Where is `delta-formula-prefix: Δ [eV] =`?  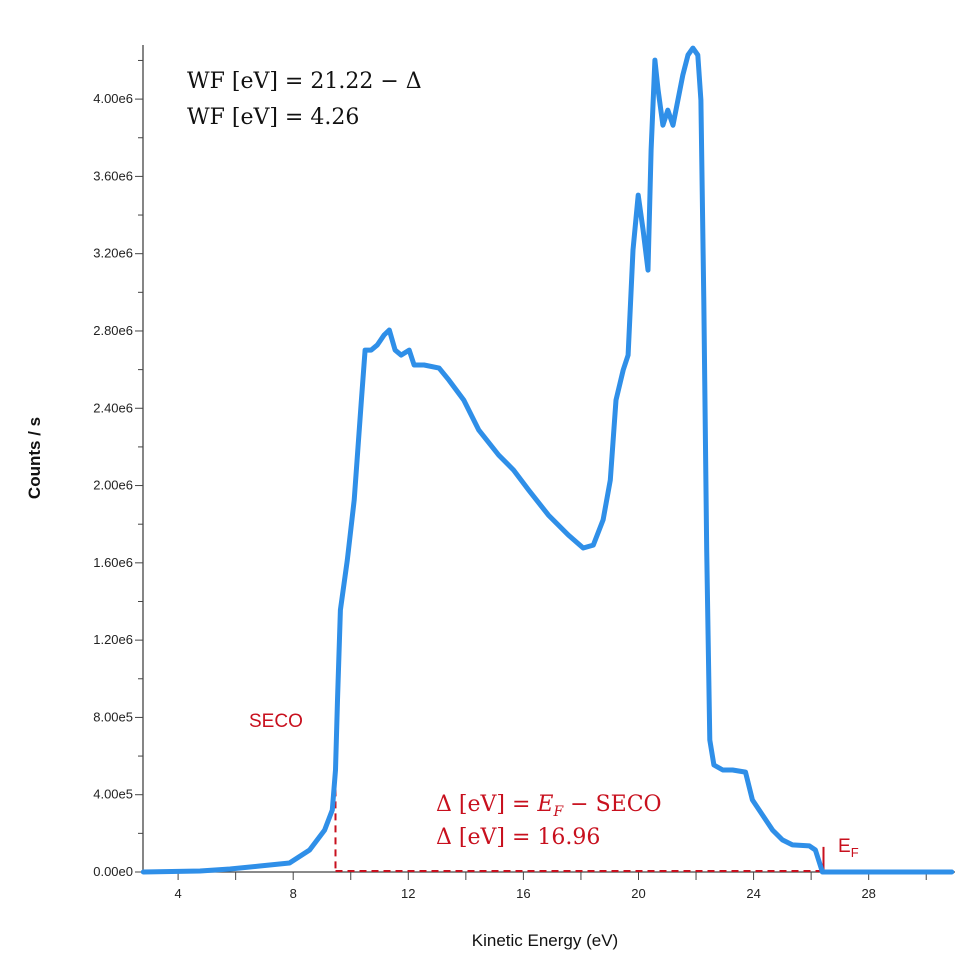
delta-formula-prefix: Δ [eV] = is located at coordinates (486, 804).